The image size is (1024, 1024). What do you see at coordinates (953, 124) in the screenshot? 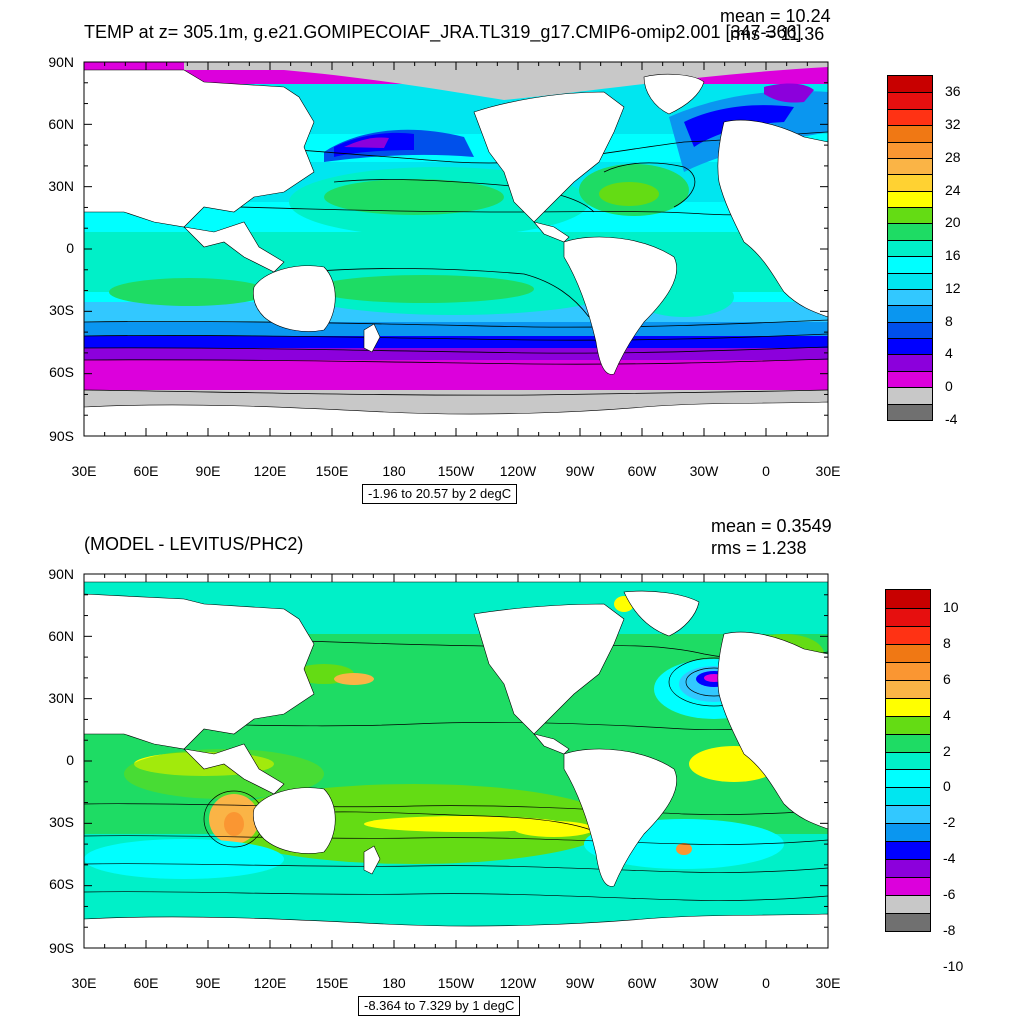
I see `top-colorbar-label: 32` at bounding box center [953, 124].